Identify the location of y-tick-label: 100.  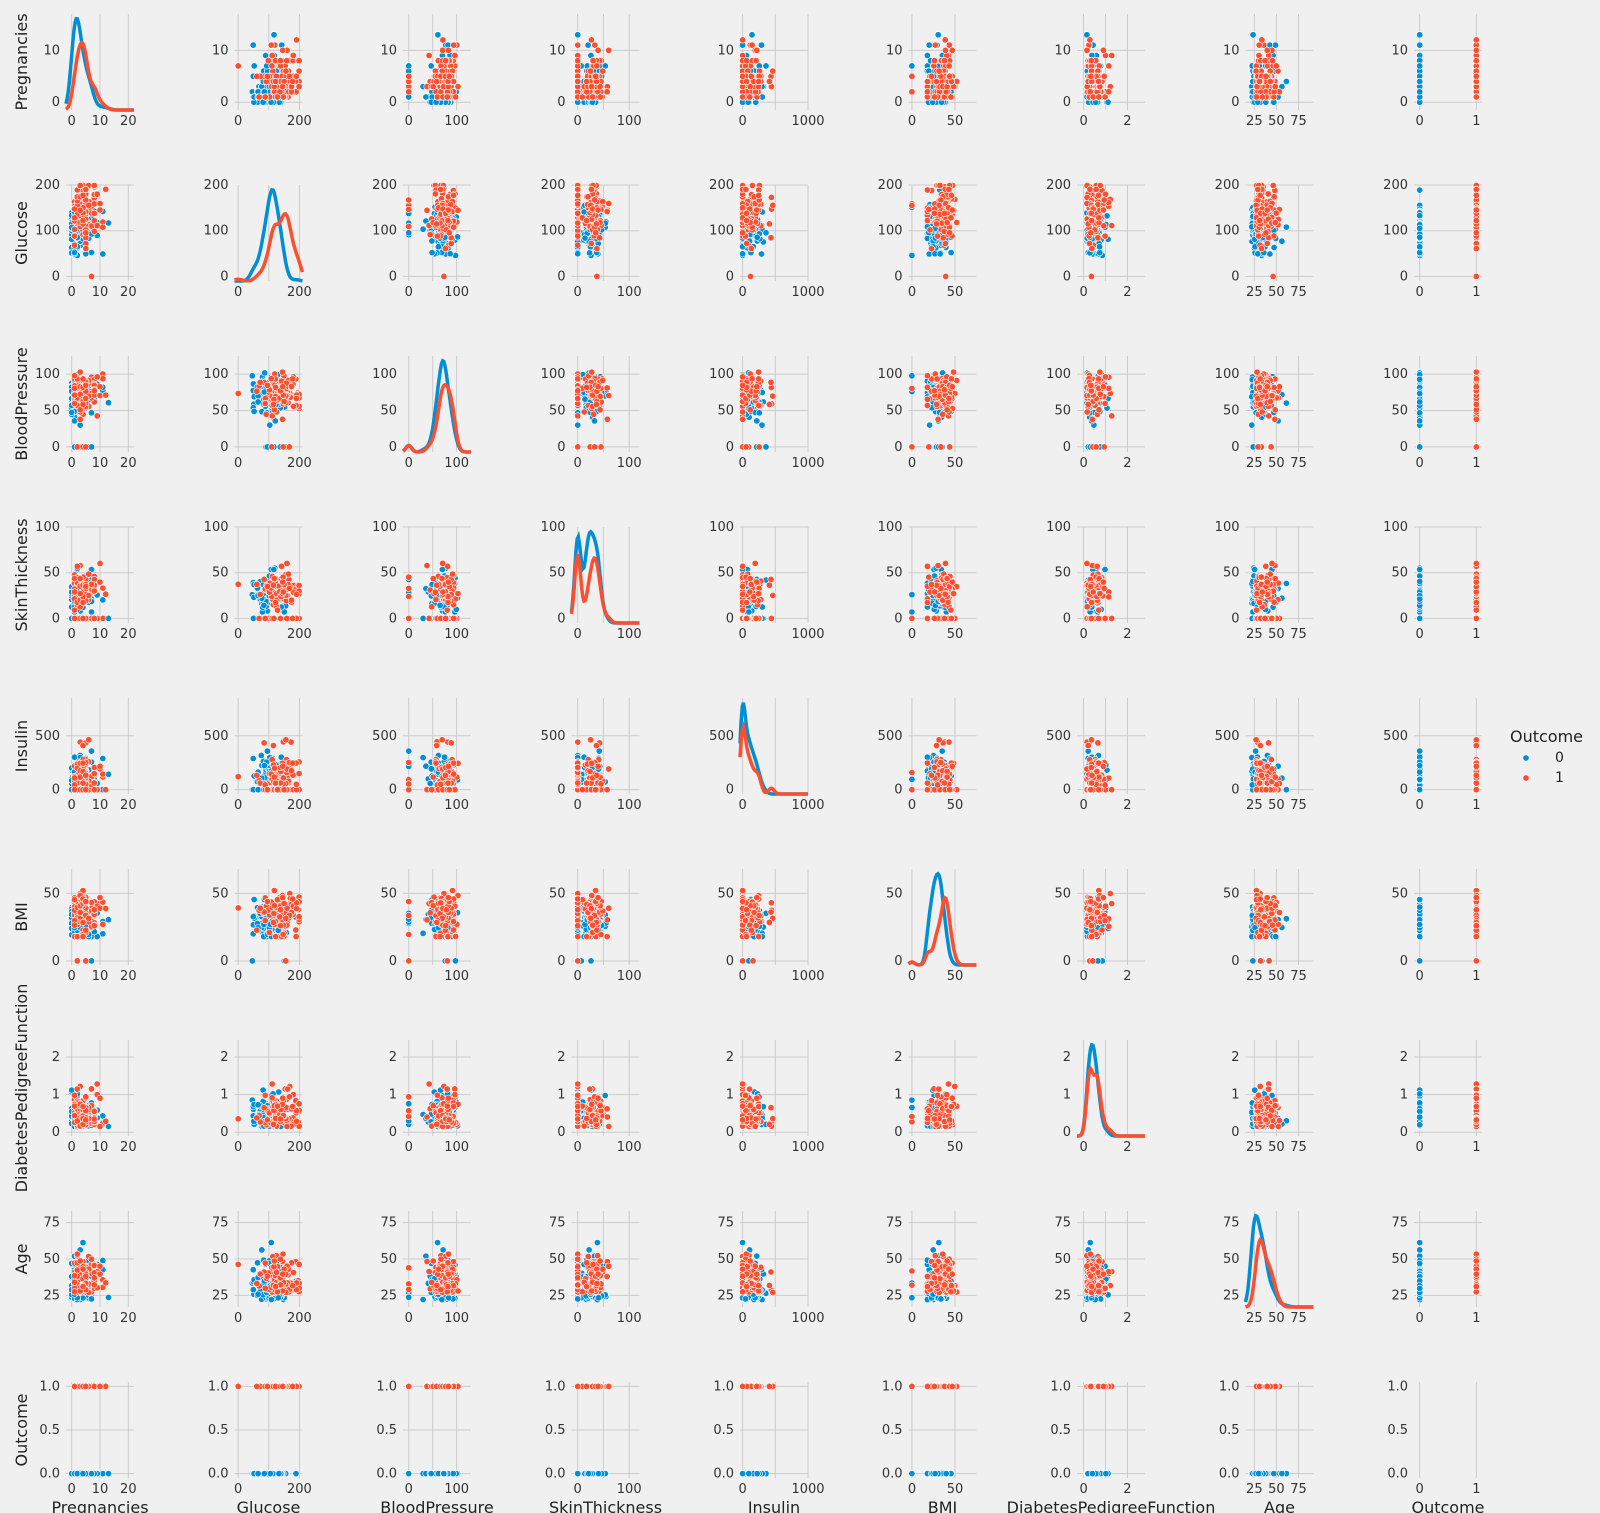
(384, 231).